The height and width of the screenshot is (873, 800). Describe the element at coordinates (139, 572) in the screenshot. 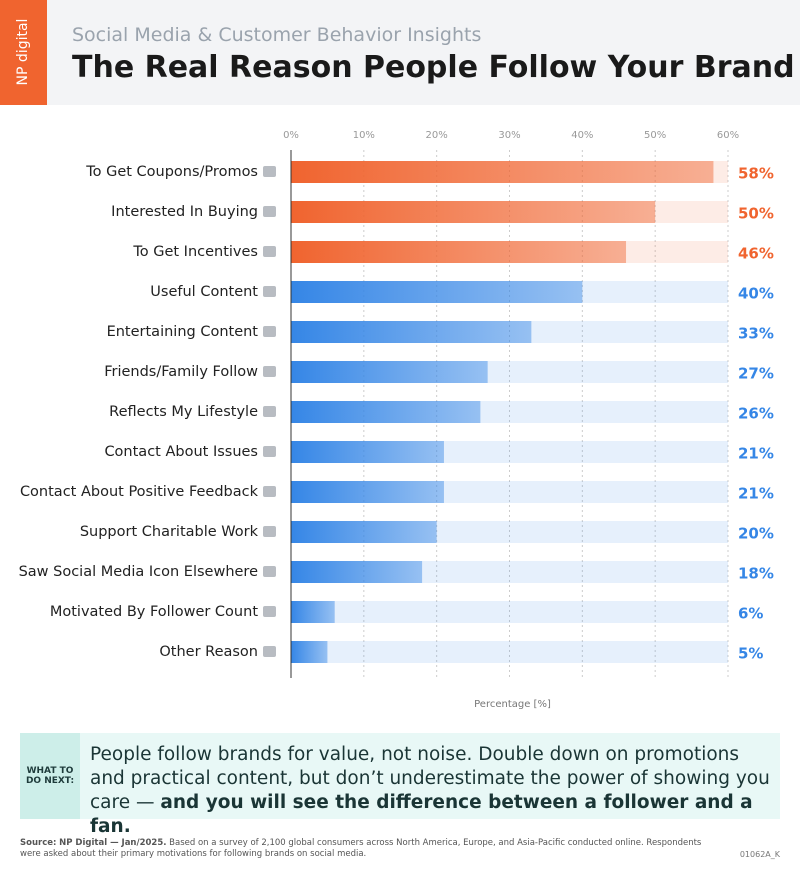

I see `y-tick-label: Saw Social Media Icon Elsewhere` at that location.